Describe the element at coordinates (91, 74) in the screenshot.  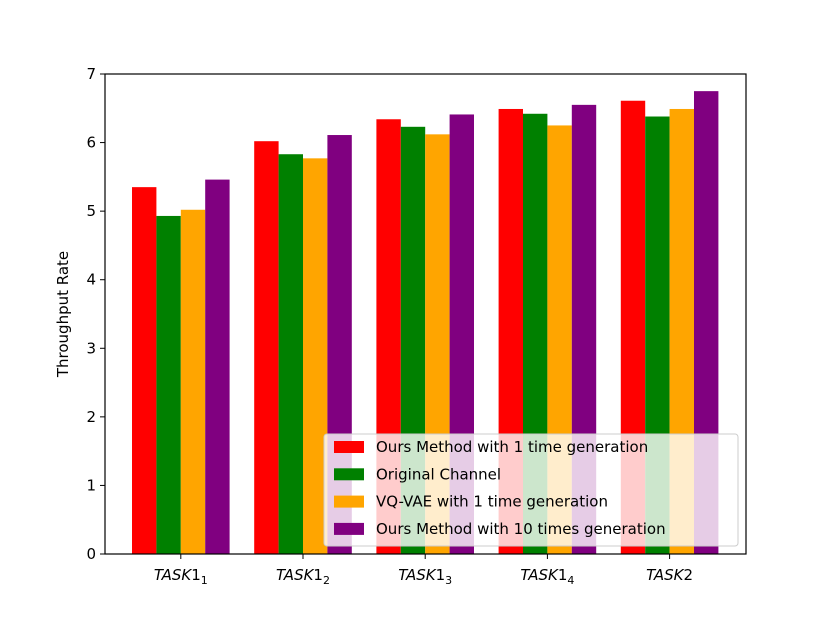
I see `y-tick-label: 7` at that location.